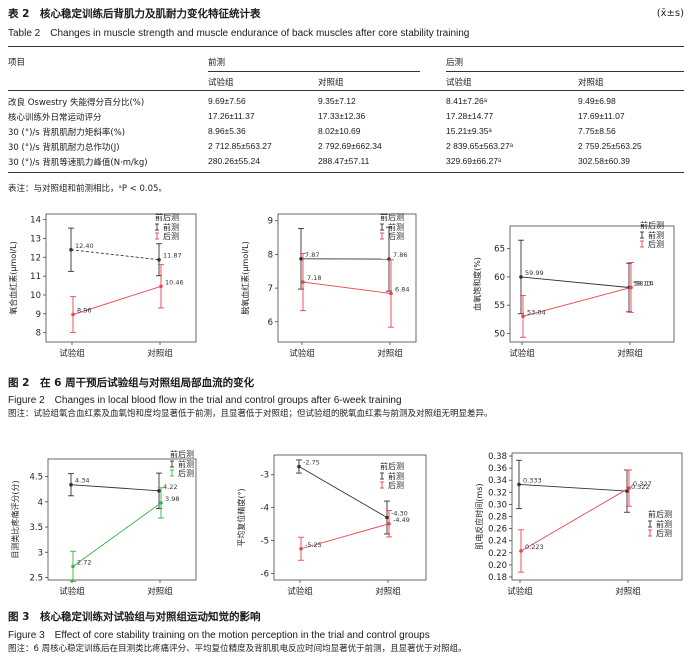 This screenshot has width=692, height=665. Describe the element at coordinates (497, 554) in the screenshot. I see `y-tick-label: 0.22` at that location.